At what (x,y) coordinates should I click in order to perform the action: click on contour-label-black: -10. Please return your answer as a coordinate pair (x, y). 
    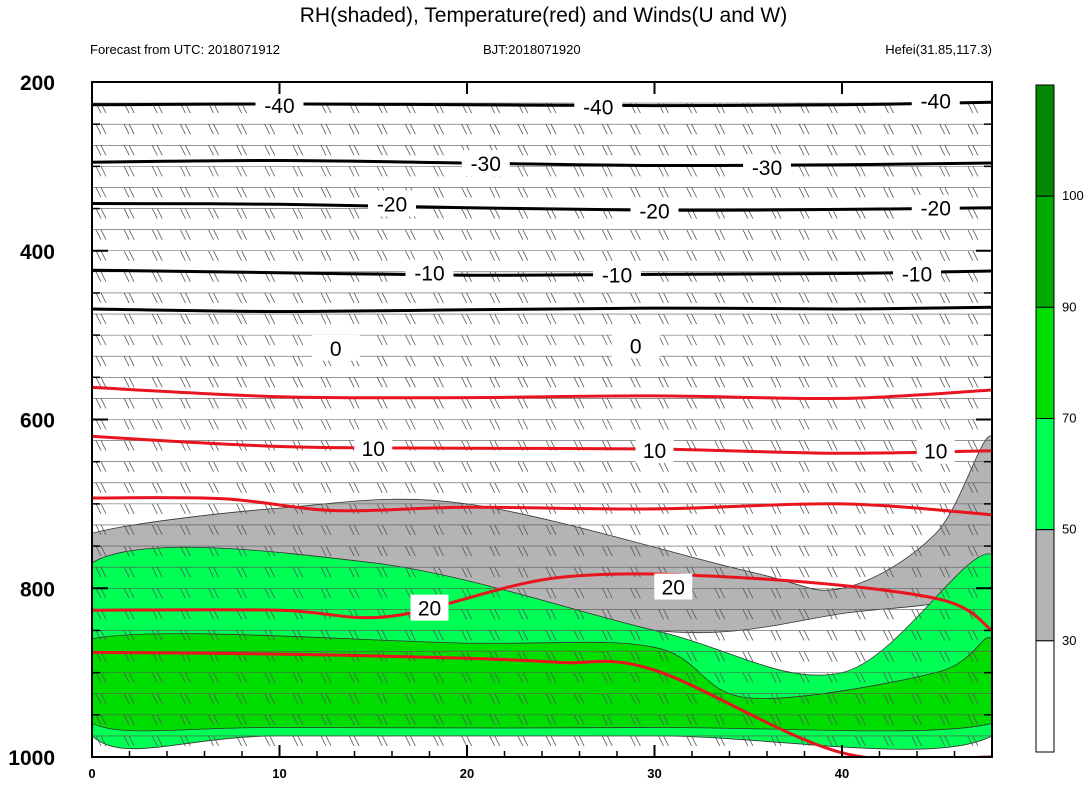
    Looking at the image, I should click on (617, 275).